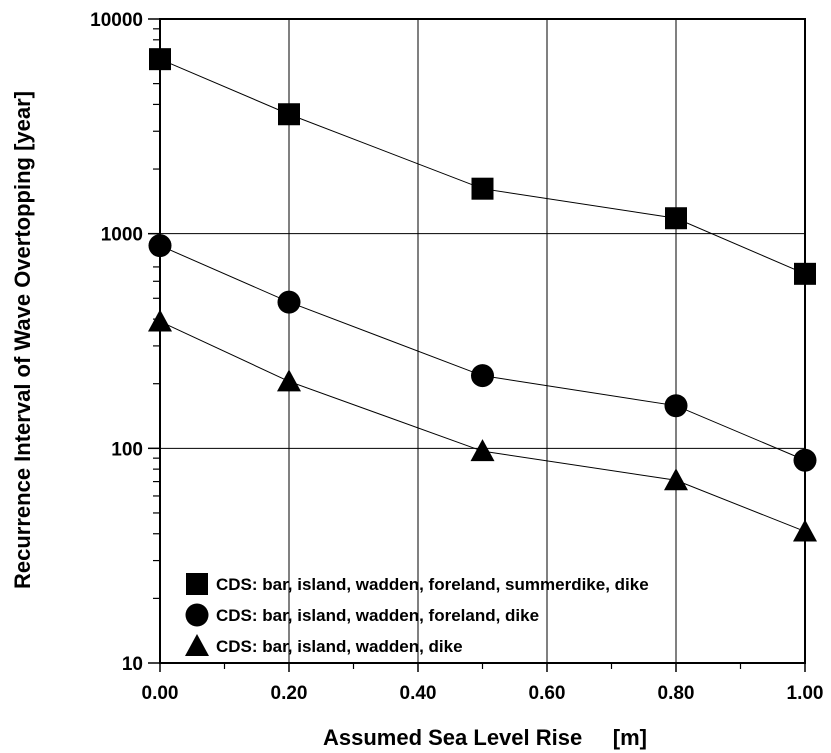 The image size is (831, 753). I want to click on y-tick-labels: 10 100 1000 10000, so click(116, 342).